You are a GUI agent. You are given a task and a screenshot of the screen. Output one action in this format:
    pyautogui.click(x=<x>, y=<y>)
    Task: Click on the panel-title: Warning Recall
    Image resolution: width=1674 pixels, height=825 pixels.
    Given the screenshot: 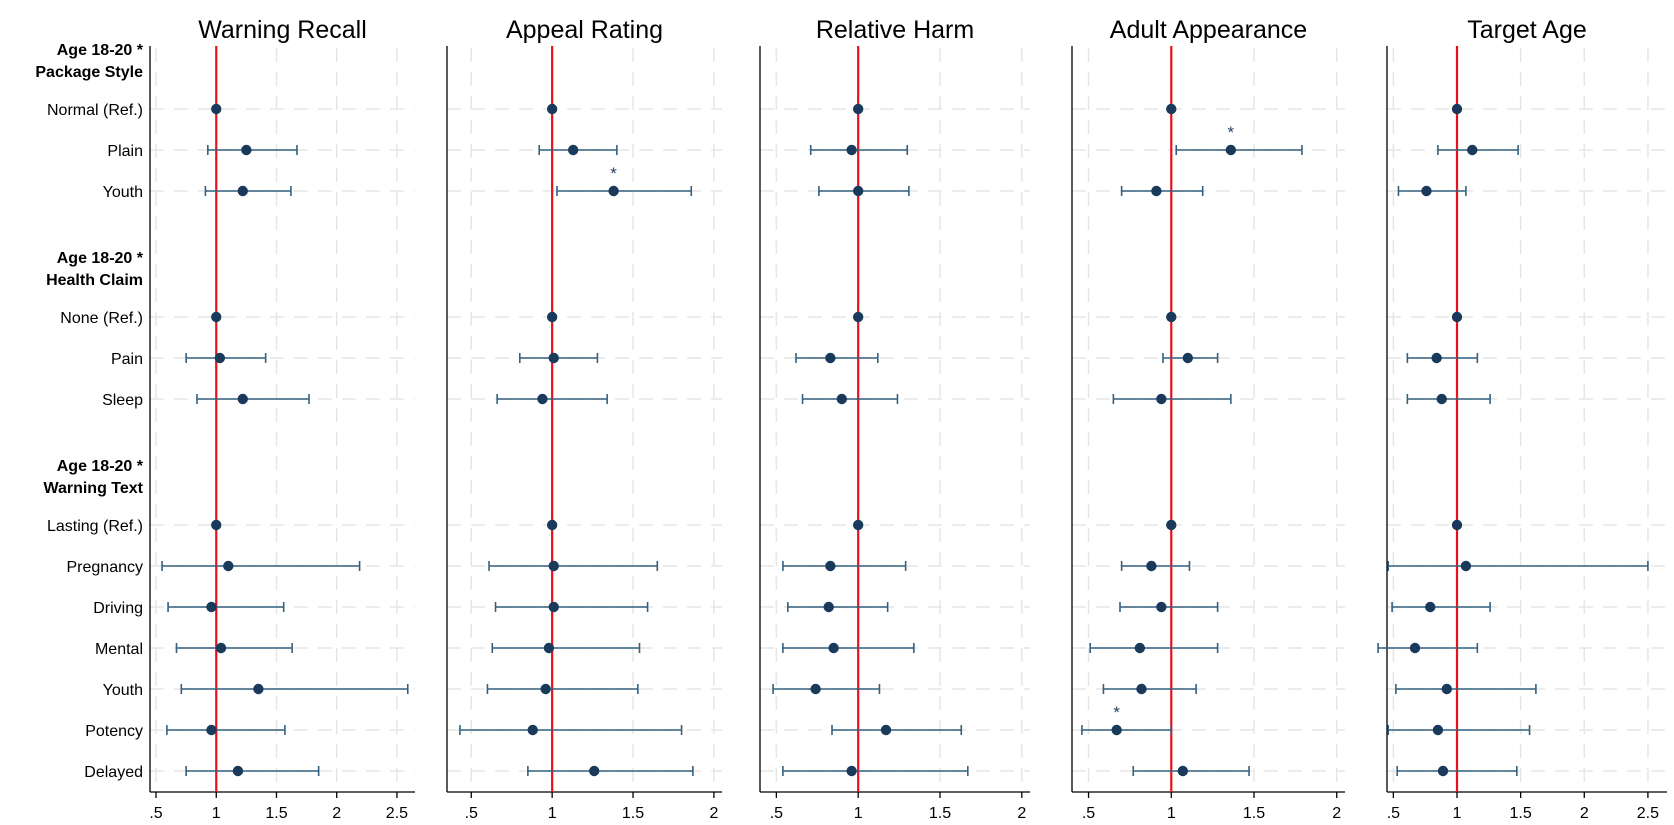 What is the action you would take?
    pyautogui.click(x=282, y=30)
    